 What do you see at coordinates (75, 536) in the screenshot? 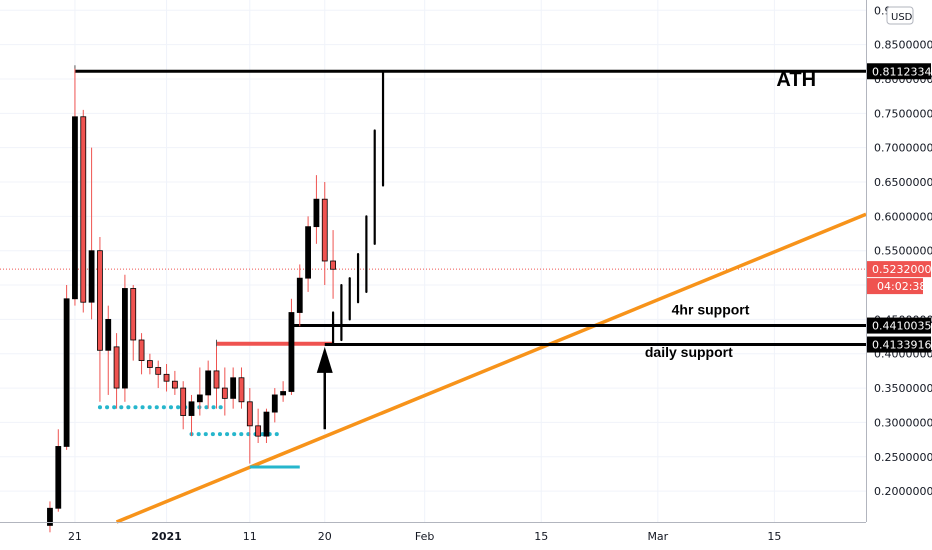
I see `x-tick-label: 21` at bounding box center [75, 536].